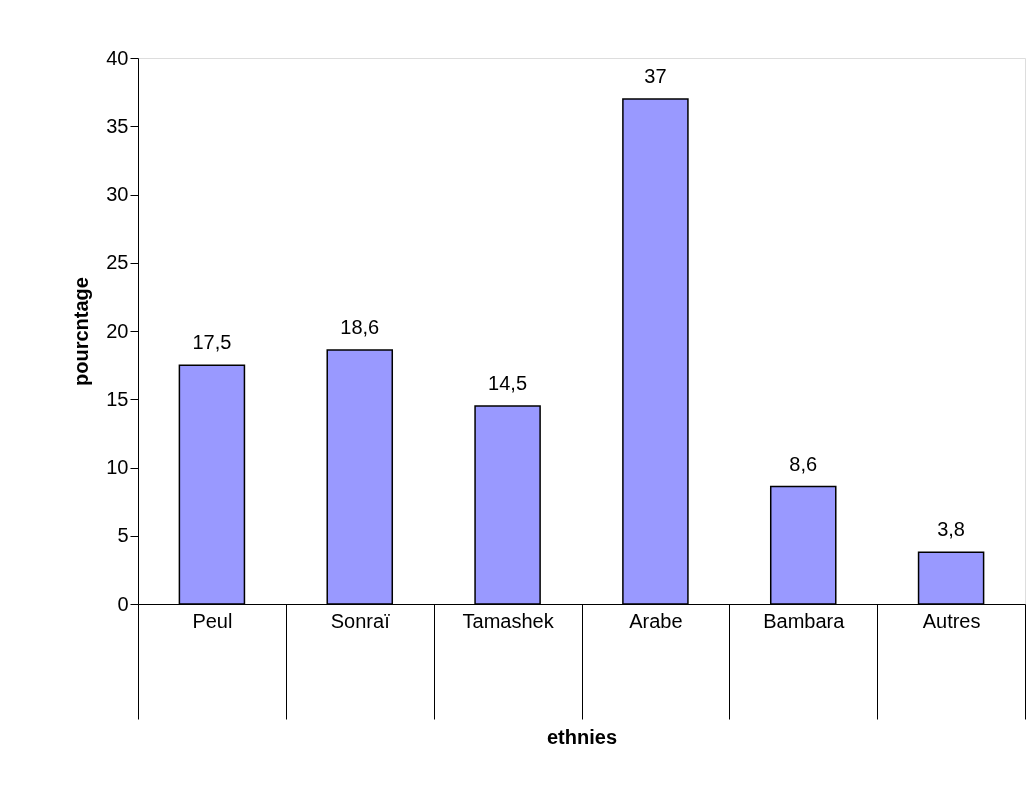 The height and width of the screenshot is (788, 1033). Describe the element at coordinates (117, 57) in the screenshot. I see `y-tick-label: 40` at that location.